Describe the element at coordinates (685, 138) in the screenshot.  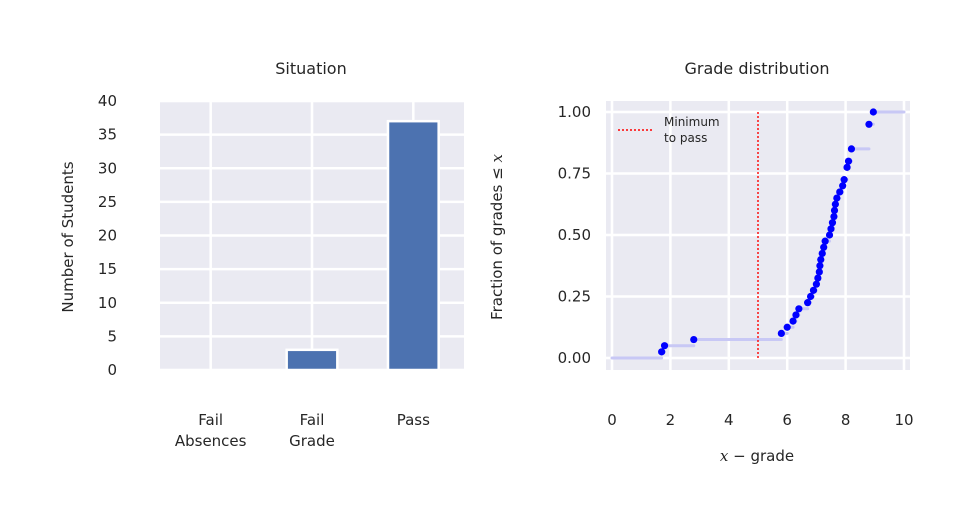
I see `legend-label-line2: to pass` at that location.